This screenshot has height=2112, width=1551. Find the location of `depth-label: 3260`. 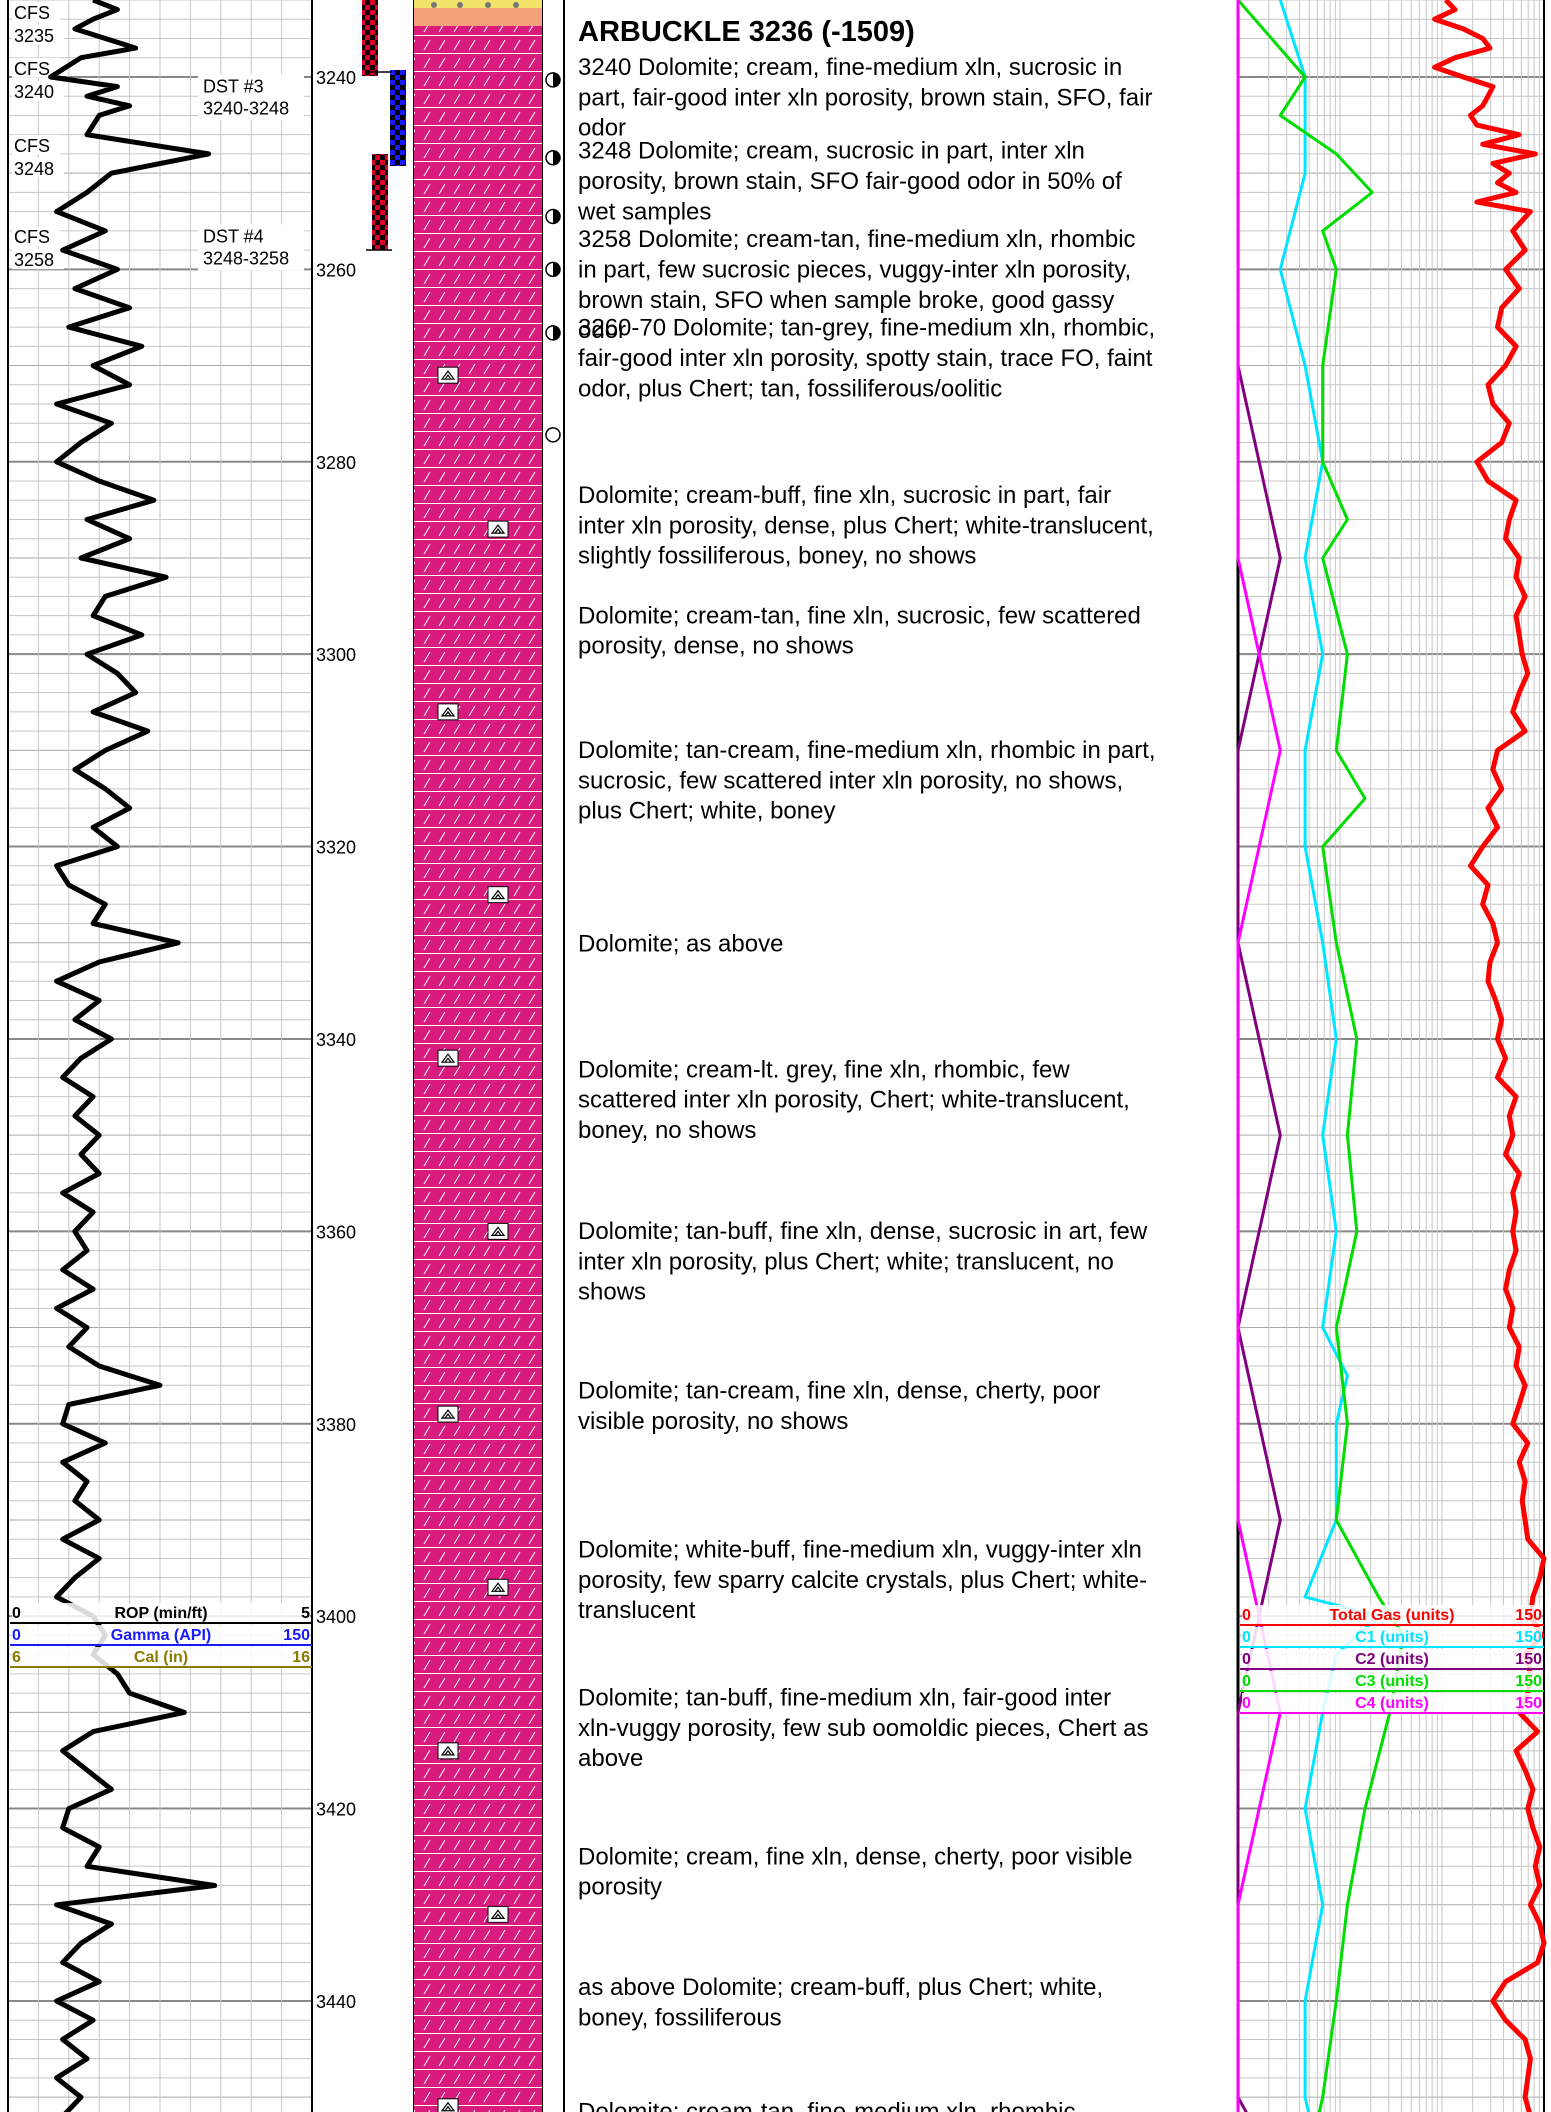

depth-label: 3260 is located at coordinates (336, 270).